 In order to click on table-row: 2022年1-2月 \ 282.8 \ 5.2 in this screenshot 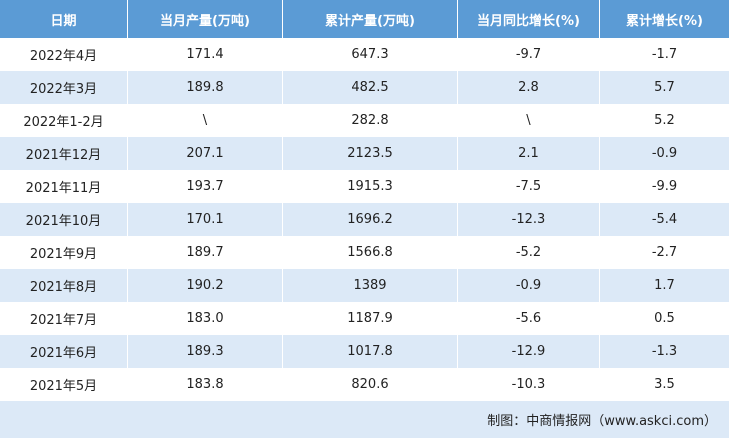, I will do `click(364, 120)`.